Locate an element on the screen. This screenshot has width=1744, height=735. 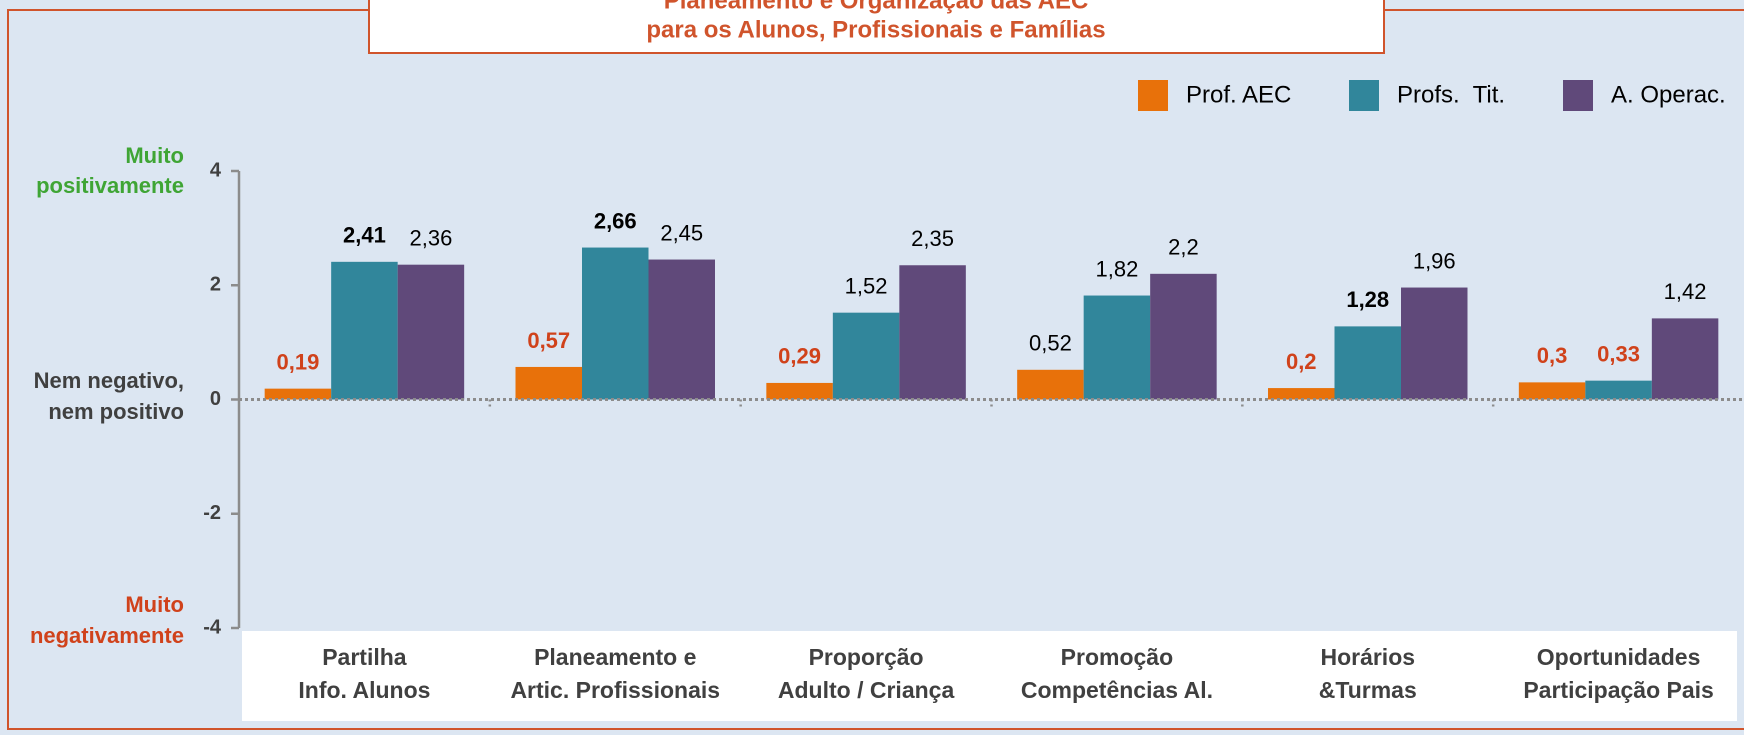
title-box is located at coordinates (876, 27).